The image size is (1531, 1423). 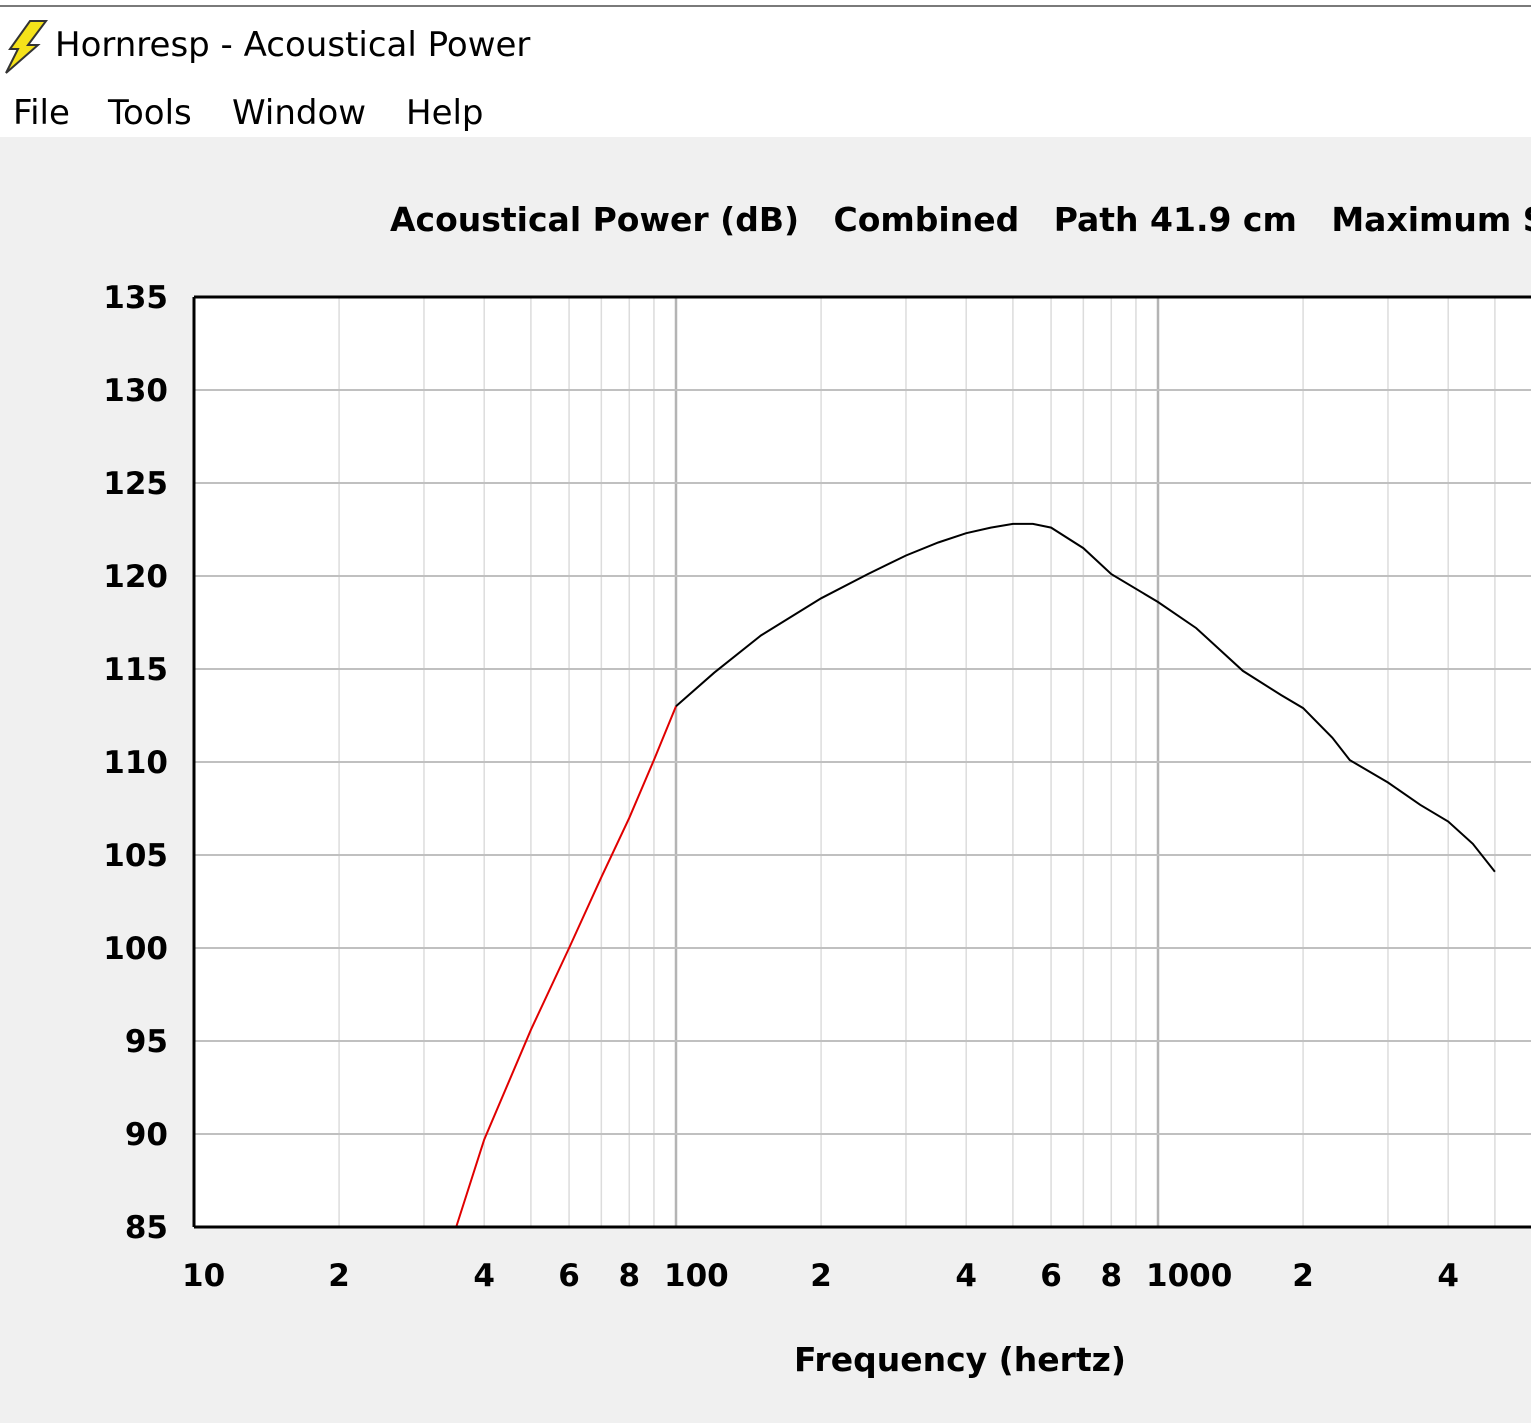 What do you see at coordinates (26, 47) in the screenshot?
I see `lightning-bolt-icon` at bounding box center [26, 47].